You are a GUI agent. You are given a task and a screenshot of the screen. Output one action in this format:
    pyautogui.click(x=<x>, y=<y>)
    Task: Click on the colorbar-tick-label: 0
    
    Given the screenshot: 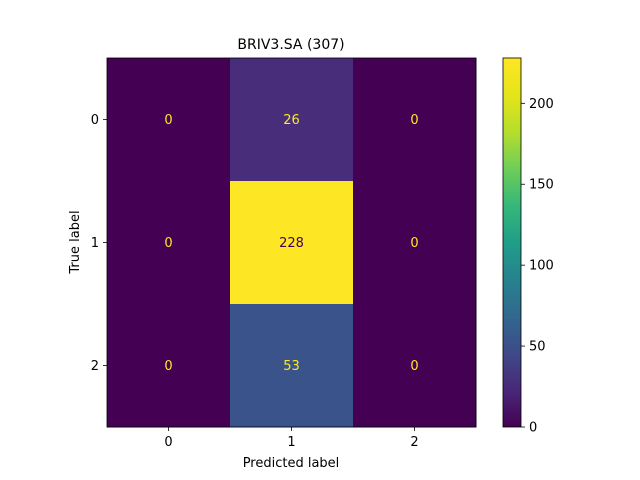 What is the action you would take?
    pyautogui.click(x=533, y=428)
    